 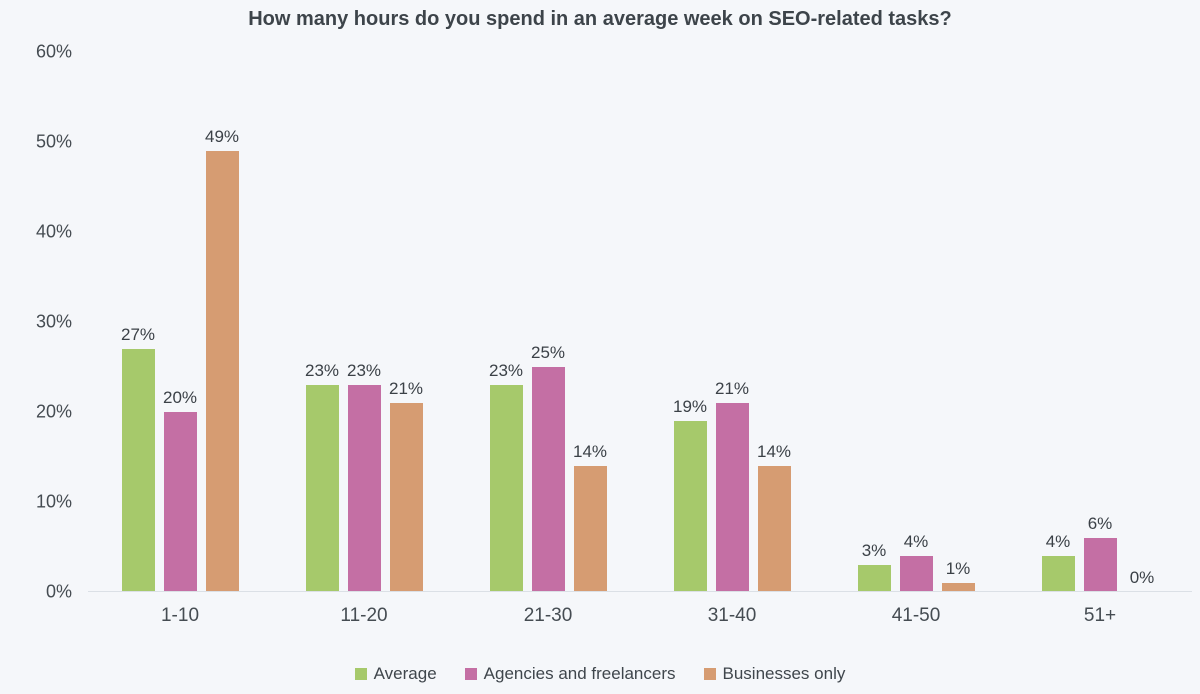 What do you see at coordinates (784, 673) in the screenshot?
I see `legend-label: Businesses only` at bounding box center [784, 673].